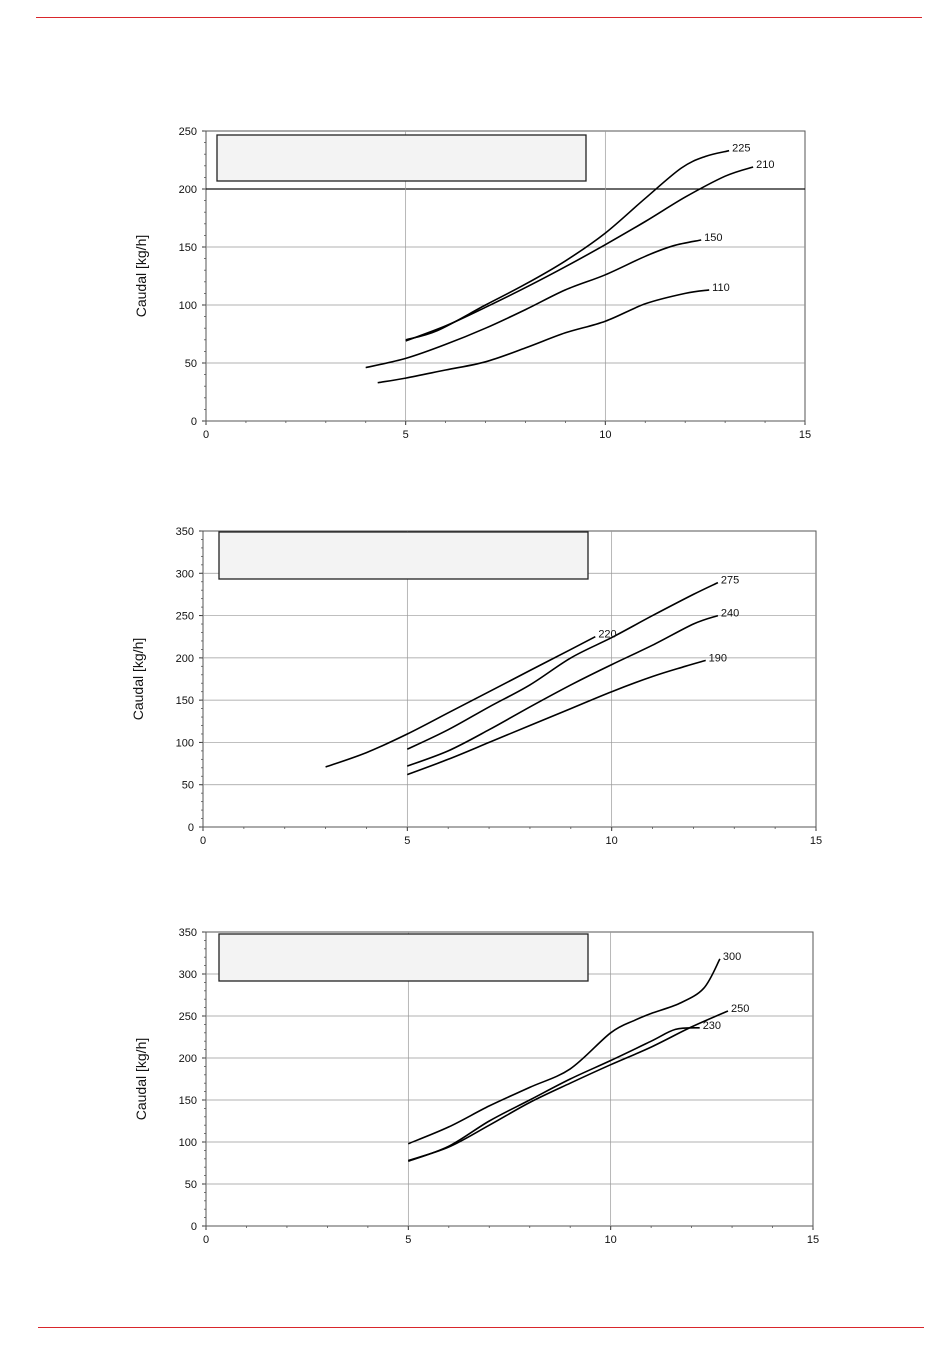 This screenshot has width=950, height=1360. Describe the element at coordinates (732, 957) in the screenshot. I see `series-label-300: 300` at that location.